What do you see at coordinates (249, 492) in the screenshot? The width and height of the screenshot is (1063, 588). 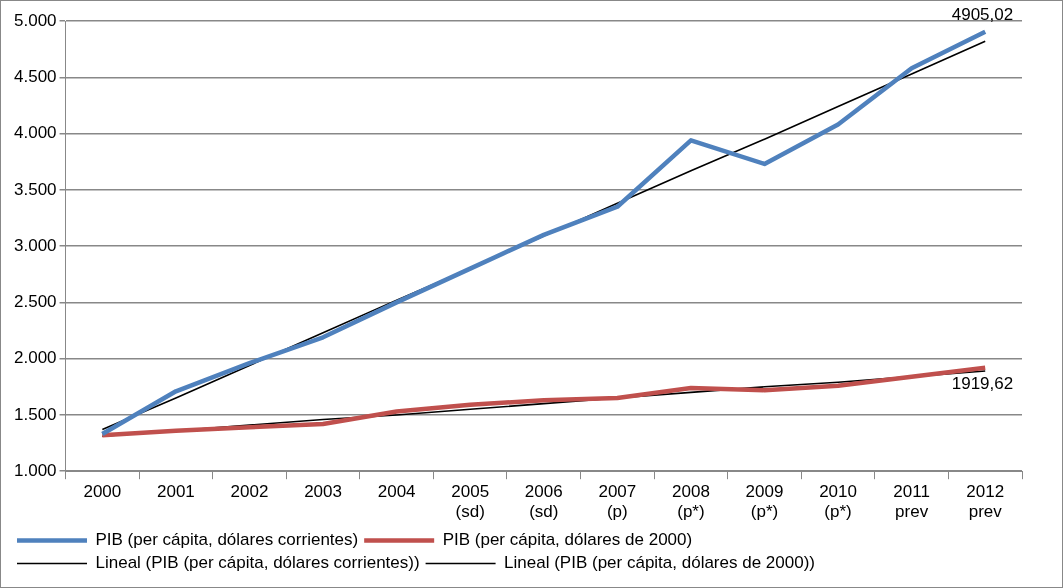 I see `x-tick-label: 2002` at bounding box center [249, 492].